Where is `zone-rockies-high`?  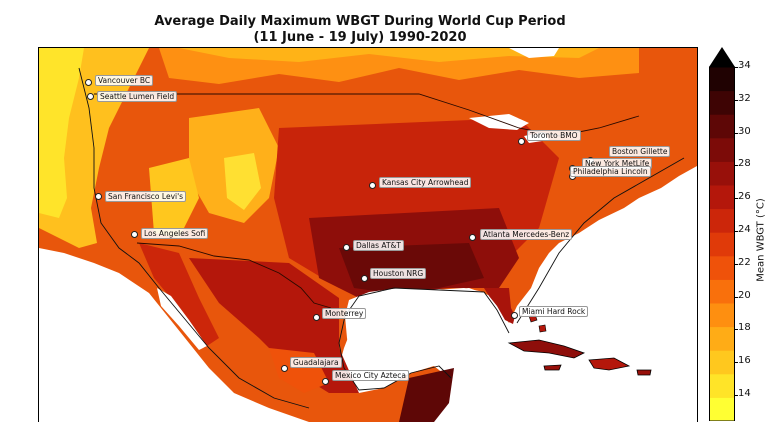 zone-rockies-high is located at coordinates (242, 181).